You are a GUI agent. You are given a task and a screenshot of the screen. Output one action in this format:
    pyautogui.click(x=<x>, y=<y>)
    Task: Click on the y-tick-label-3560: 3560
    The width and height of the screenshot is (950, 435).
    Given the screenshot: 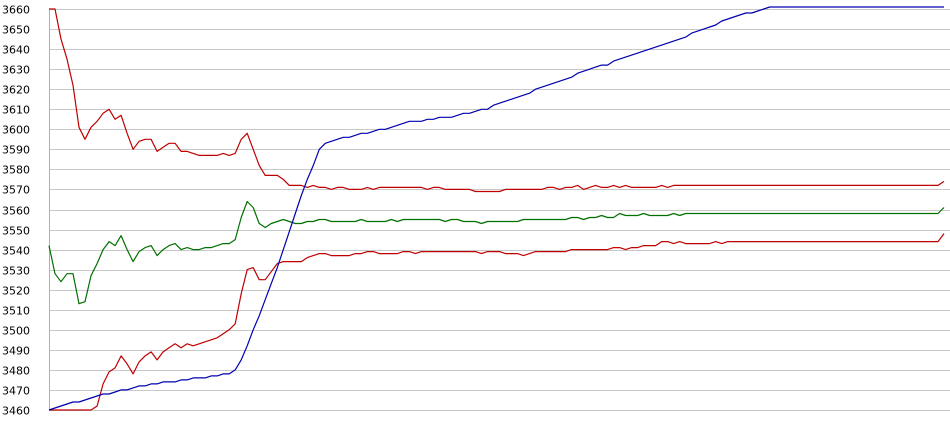 What is the action you would take?
    pyautogui.click(x=16, y=211)
    